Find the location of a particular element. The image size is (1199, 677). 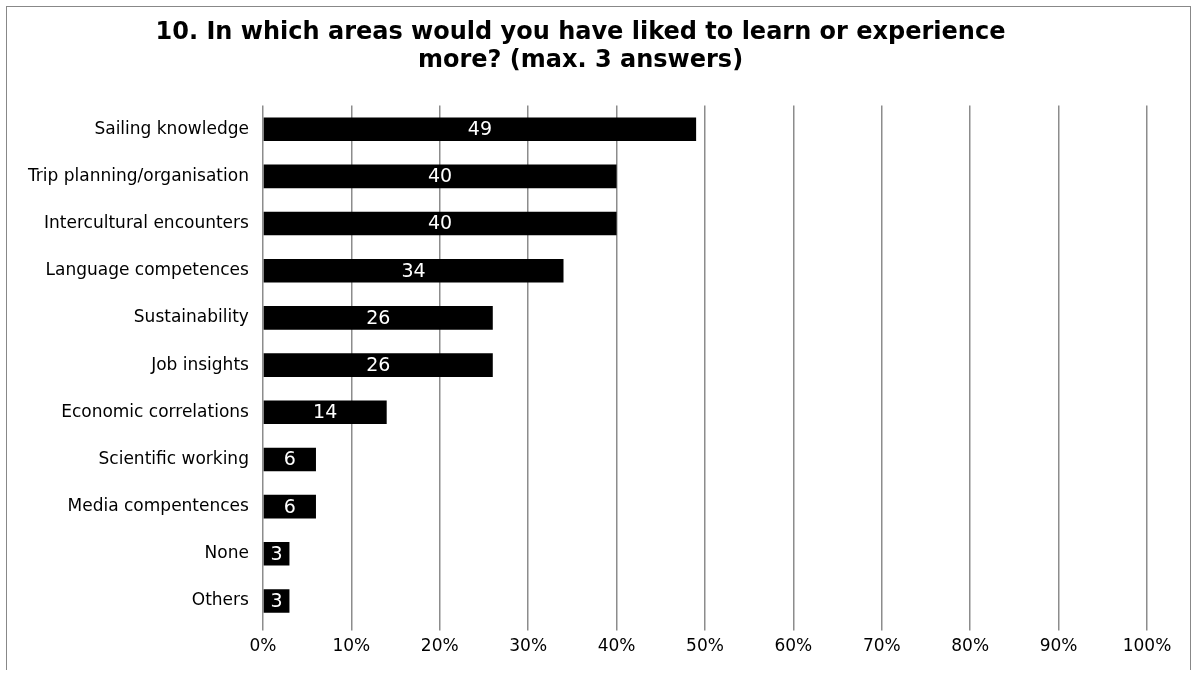

x-tick-label: 20% is located at coordinates (439, 645).